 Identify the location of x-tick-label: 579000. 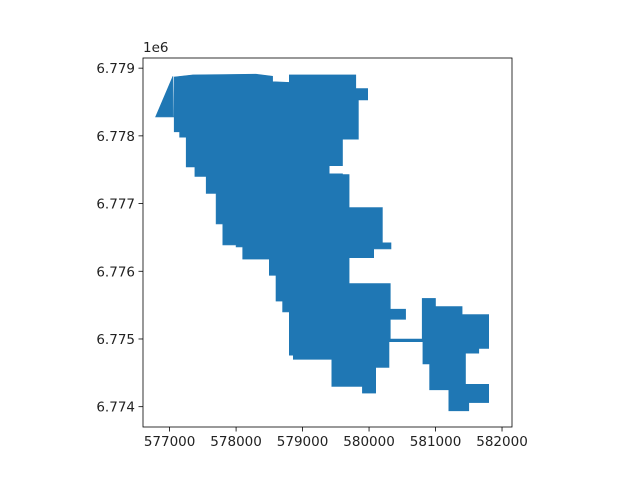
(303, 442).